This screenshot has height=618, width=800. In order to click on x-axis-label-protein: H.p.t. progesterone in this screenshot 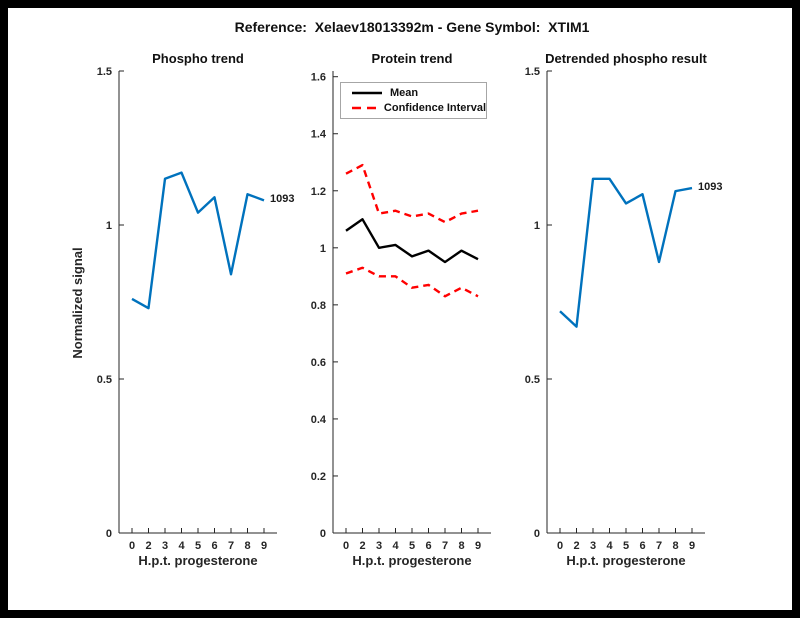, I will do `click(412, 560)`.